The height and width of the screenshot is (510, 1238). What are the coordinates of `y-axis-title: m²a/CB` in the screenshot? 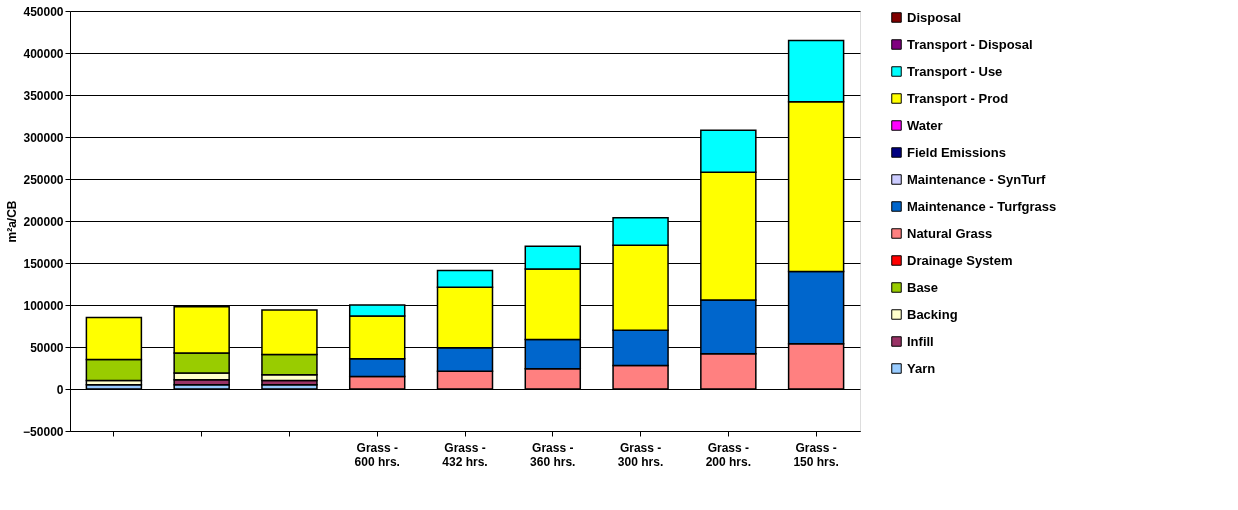 It's located at (12, 221).